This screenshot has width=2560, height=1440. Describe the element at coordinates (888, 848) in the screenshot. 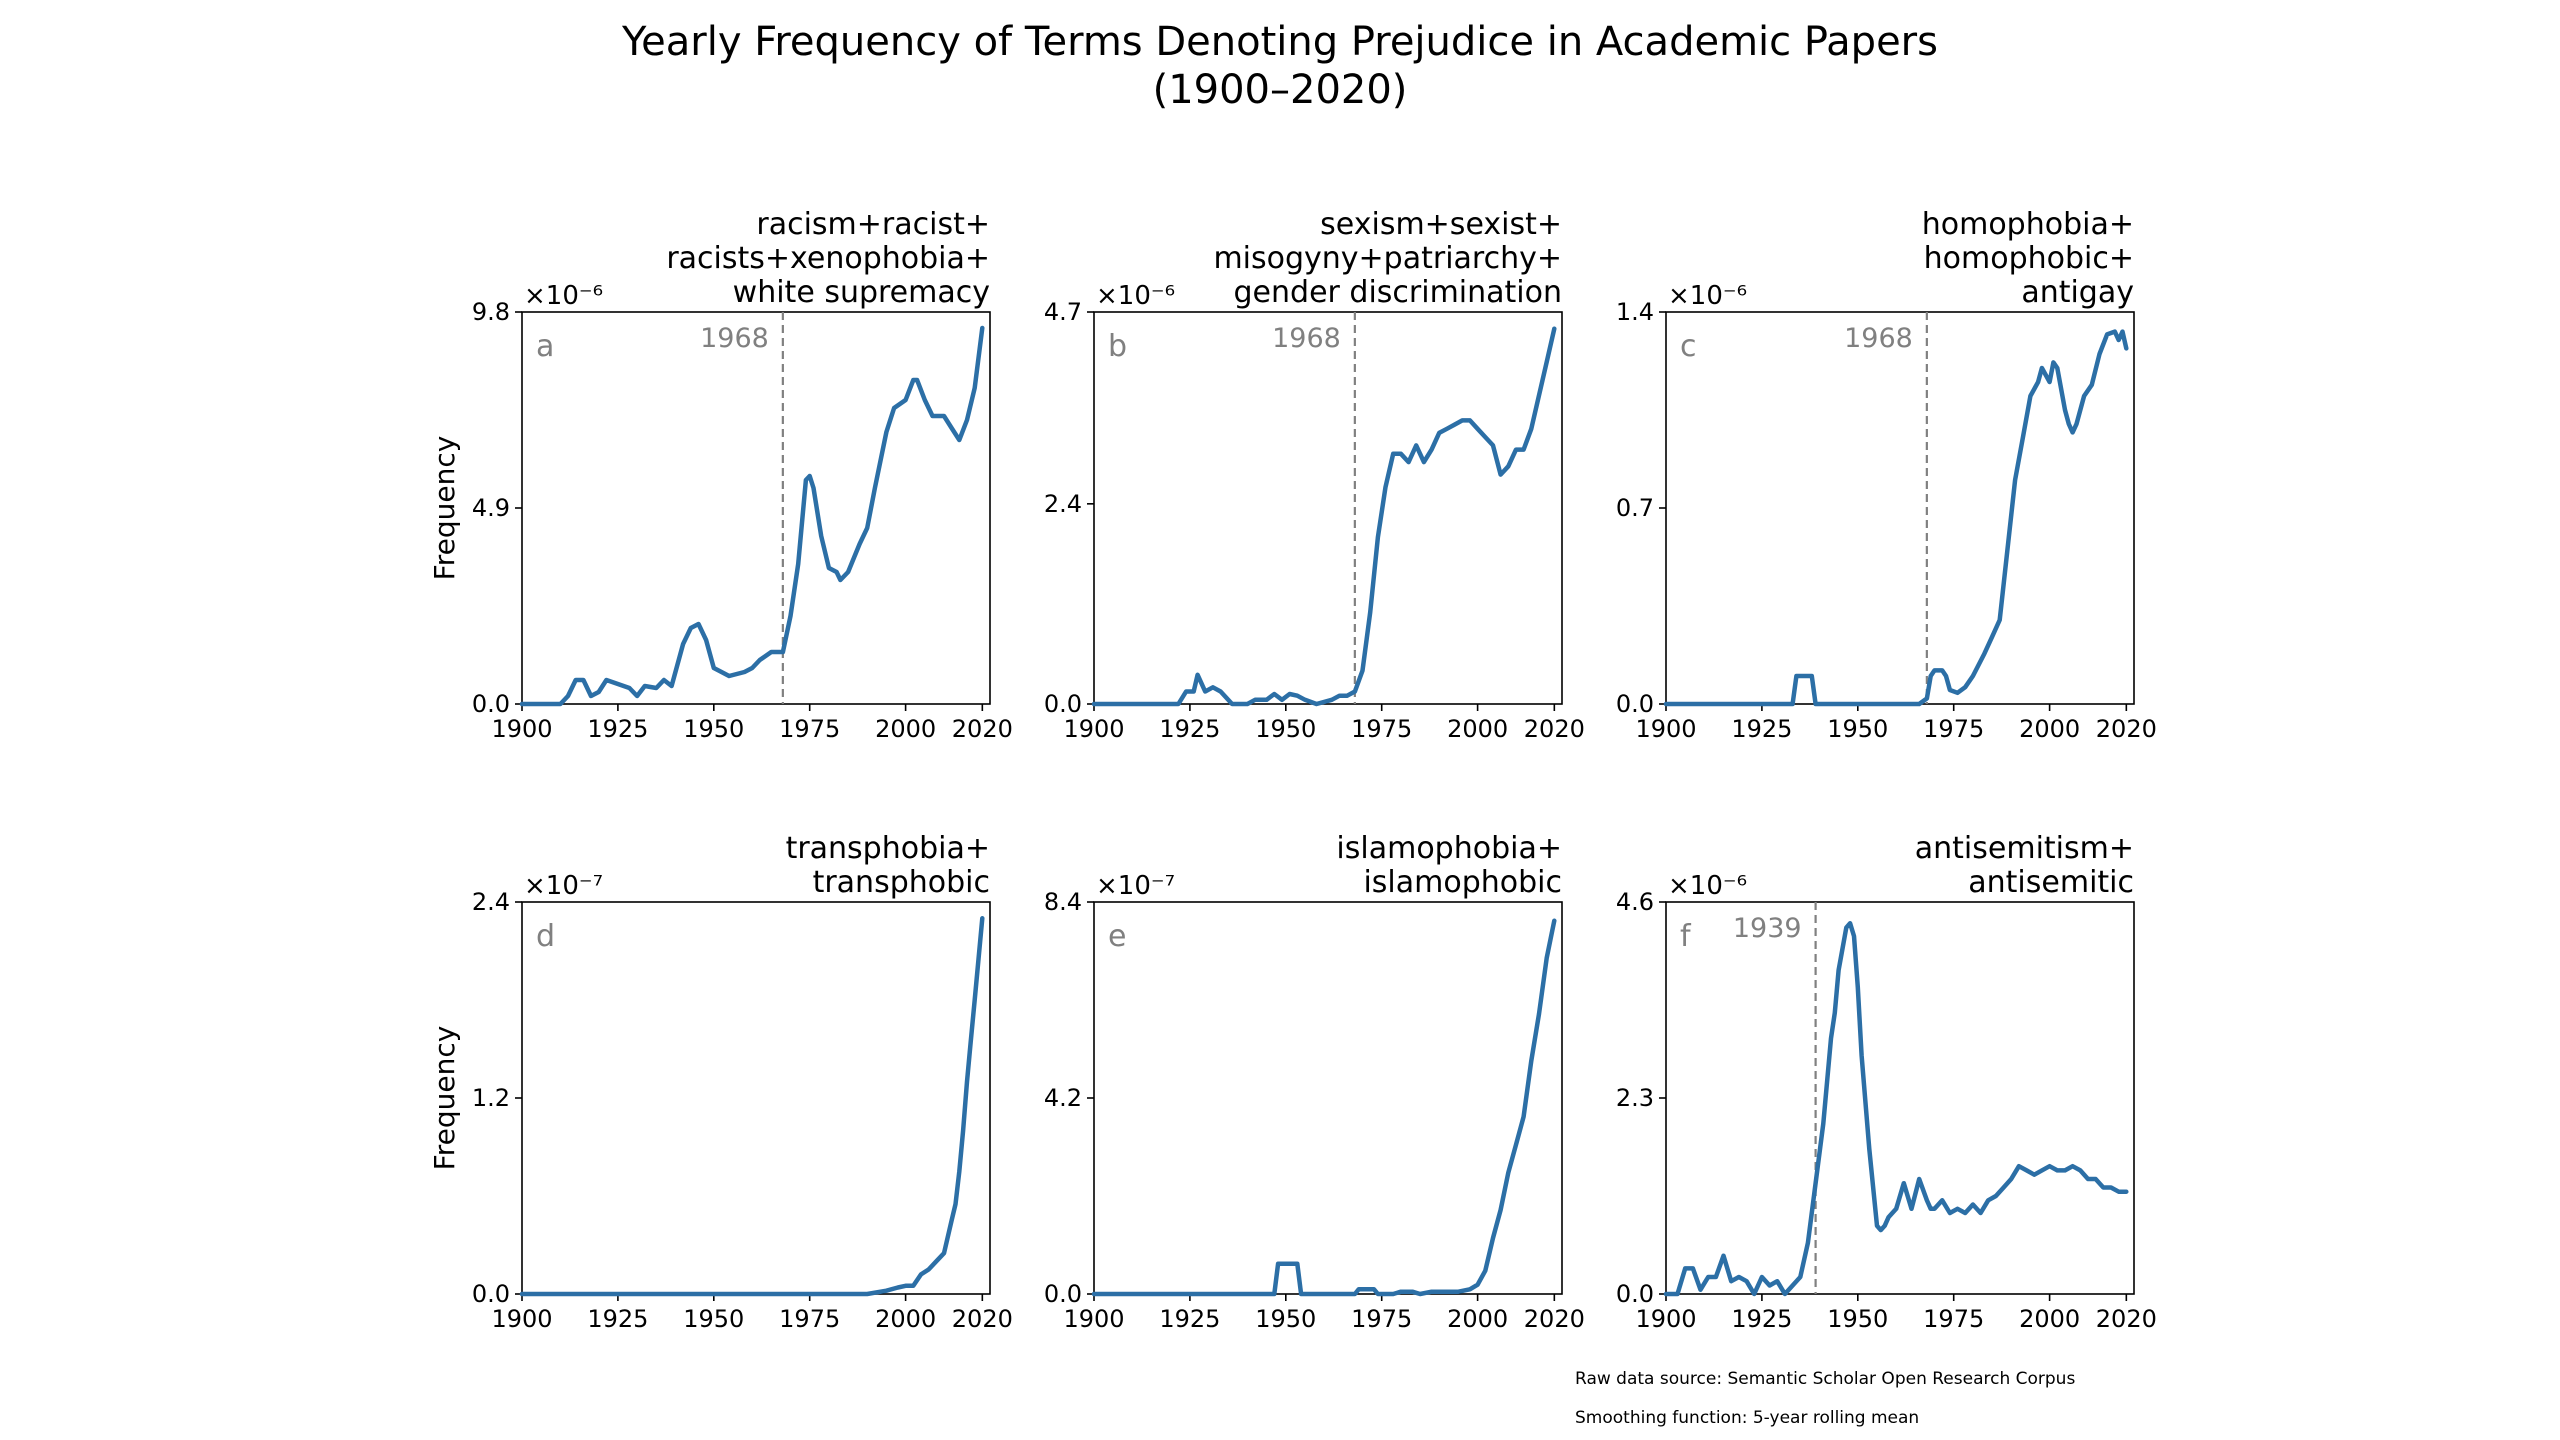

I see `panel-title-line: transphobia+` at that location.